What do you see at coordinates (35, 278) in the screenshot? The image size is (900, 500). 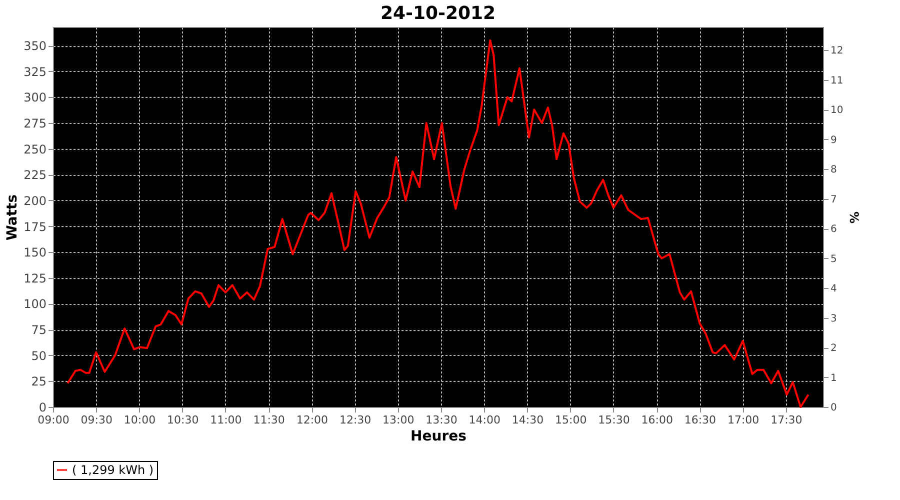 I see `y-tick-label: 125` at bounding box center [35, 278].